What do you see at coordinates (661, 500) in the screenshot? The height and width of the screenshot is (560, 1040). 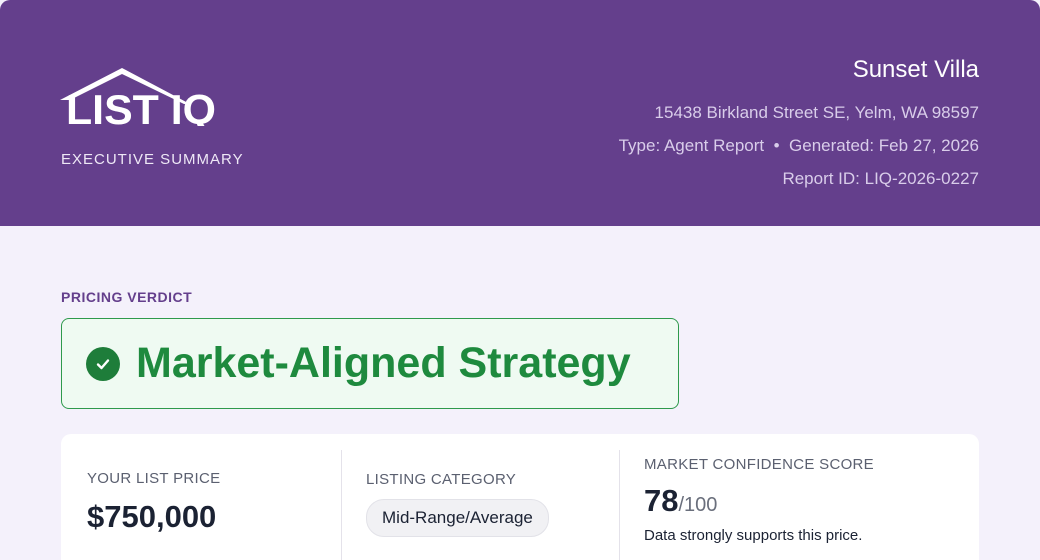 I see `score-value: 78` at bounding box center [661, 500].